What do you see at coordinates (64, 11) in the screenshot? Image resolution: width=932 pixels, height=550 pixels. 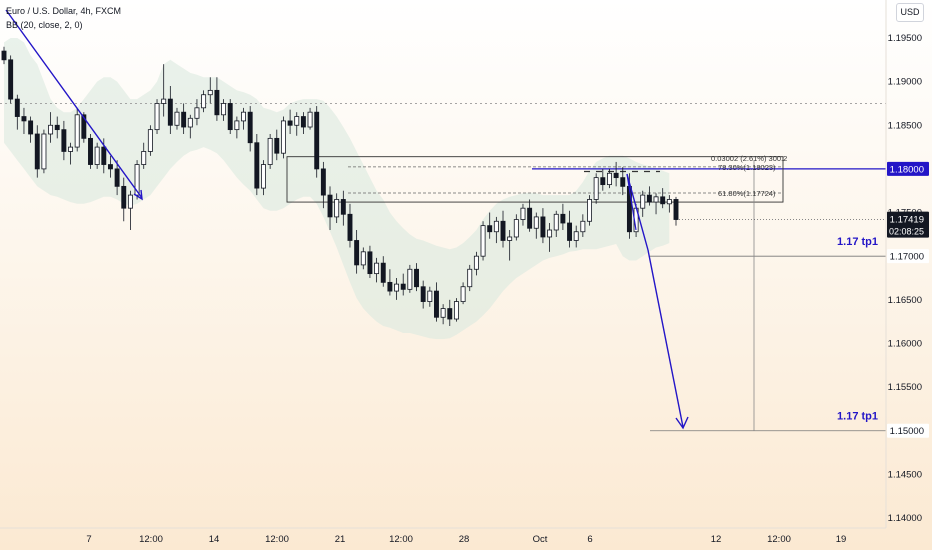 I see `symbol-title: Euro / U.S. Dollar, 4h, FXCM` at bounding box center [64, 11].